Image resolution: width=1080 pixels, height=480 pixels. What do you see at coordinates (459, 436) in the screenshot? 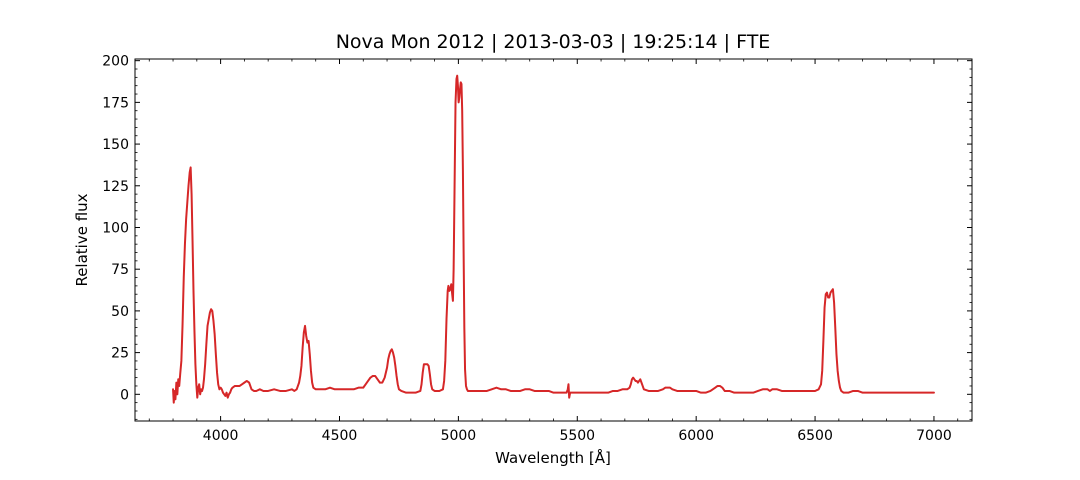
I see `x-tick-label: 5000` at bounding box center [459, 436].